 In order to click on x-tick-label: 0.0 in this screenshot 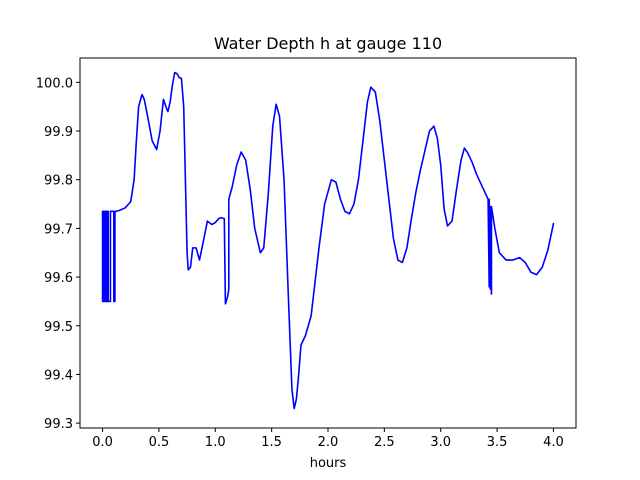, I will do `click(102, 442)`.